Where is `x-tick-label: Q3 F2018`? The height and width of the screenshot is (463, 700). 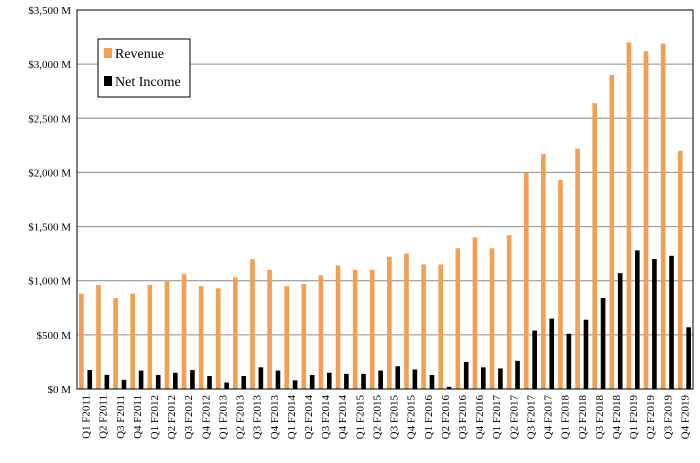 x-tick-label: Q3 F2018 is located at coordinates (600, 417).